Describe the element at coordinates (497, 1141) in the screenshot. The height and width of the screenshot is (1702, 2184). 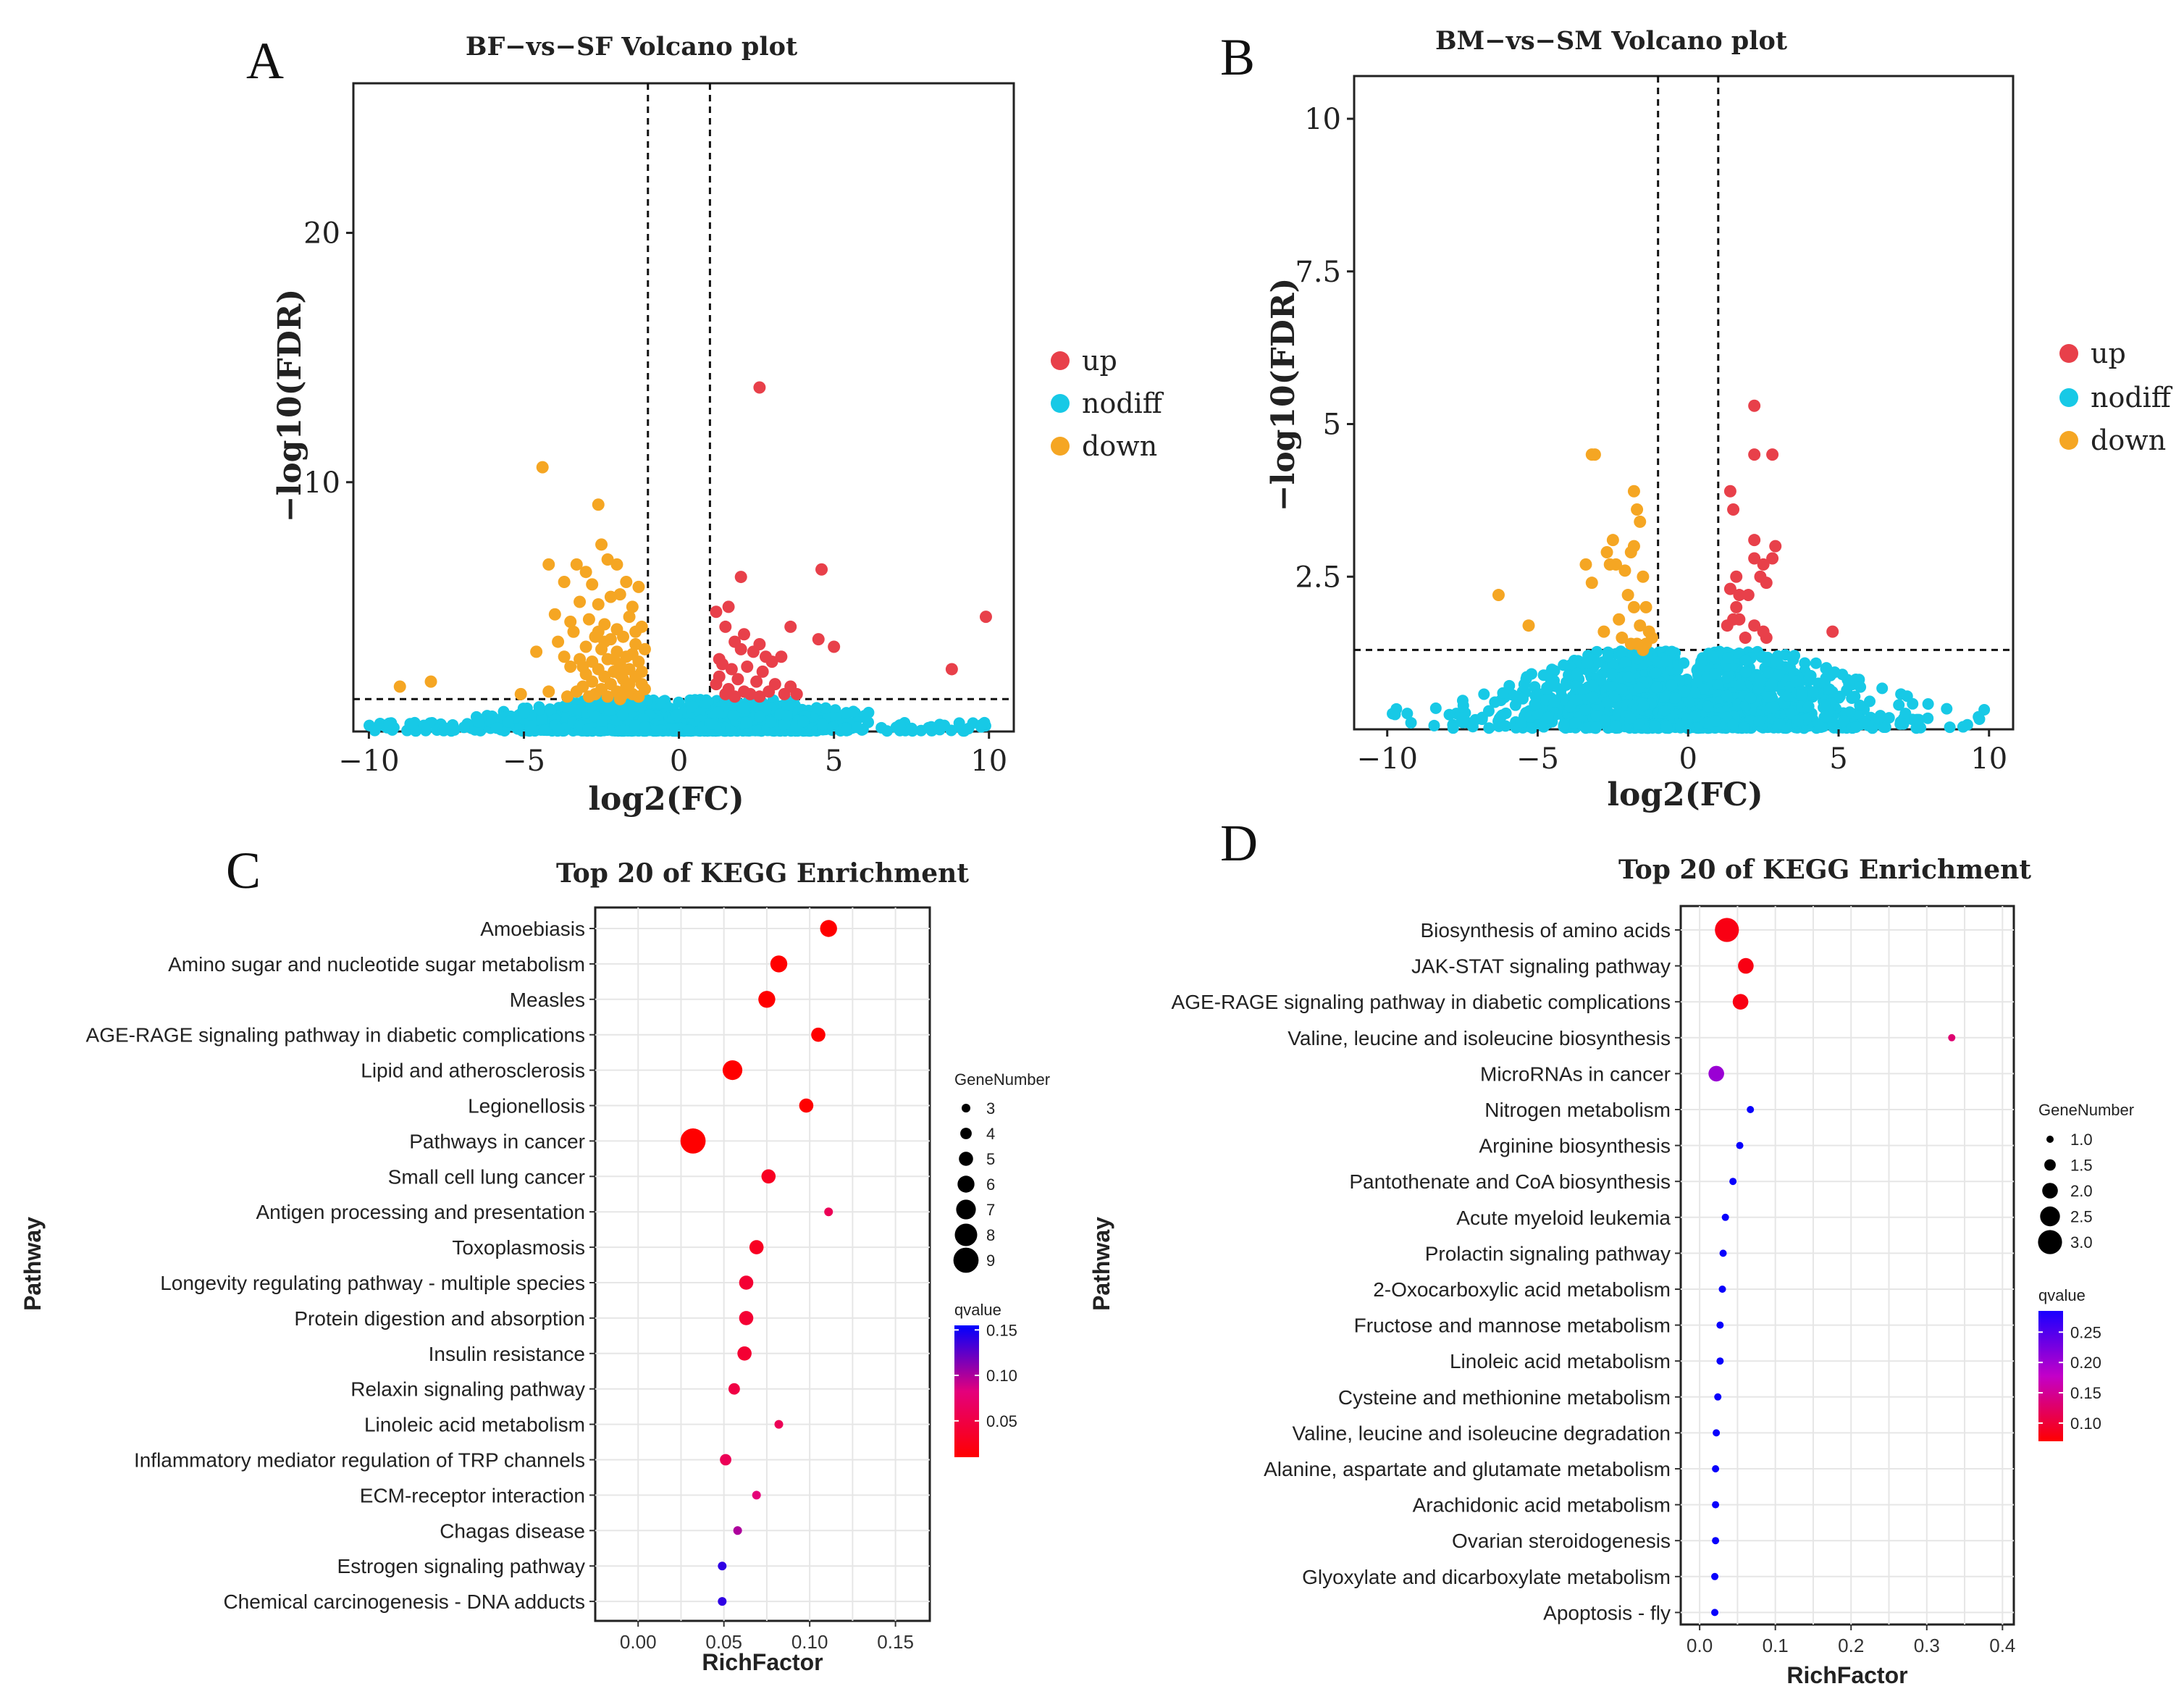
I see `pathway-label: Pathways in cancer` at that location.